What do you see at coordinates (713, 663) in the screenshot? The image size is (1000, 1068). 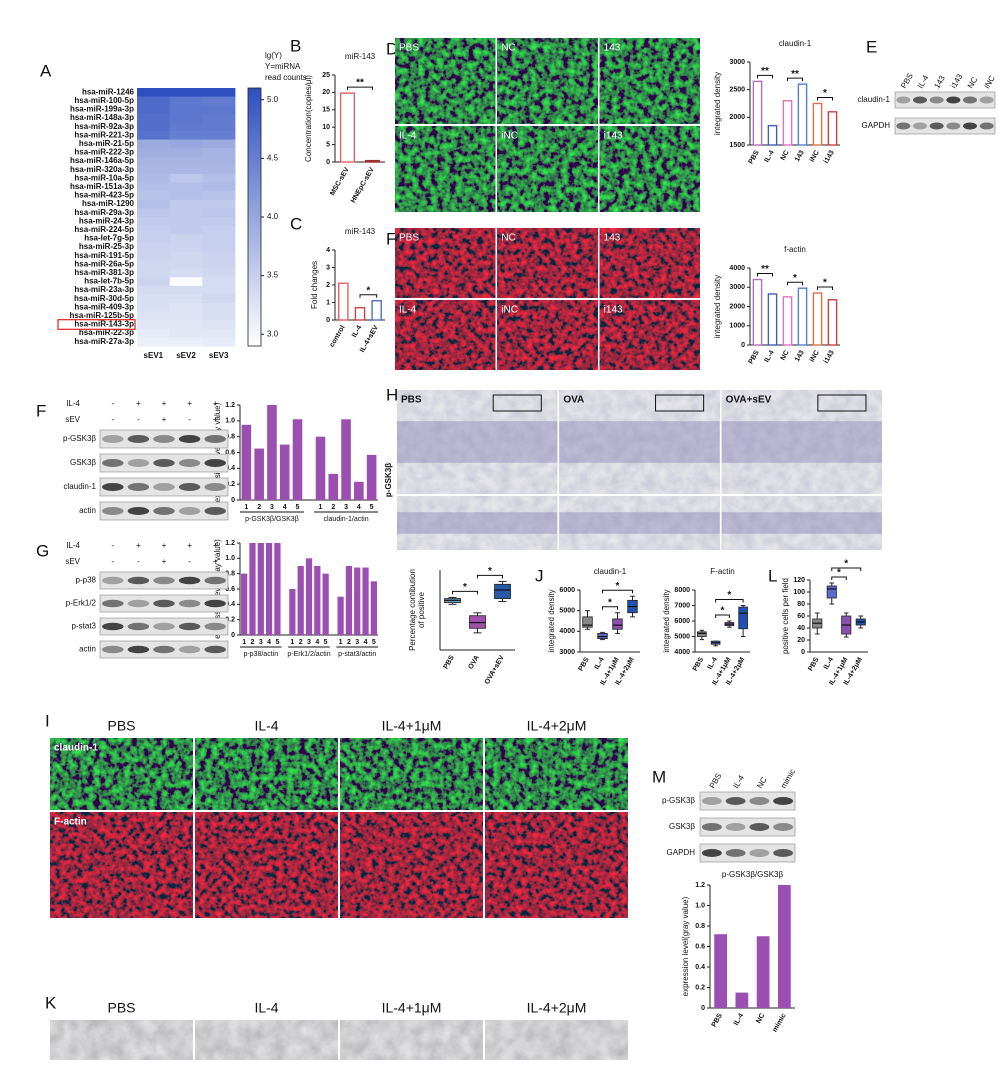 I see `x-tick-label: IL-4` at bounding box center [713, 663].